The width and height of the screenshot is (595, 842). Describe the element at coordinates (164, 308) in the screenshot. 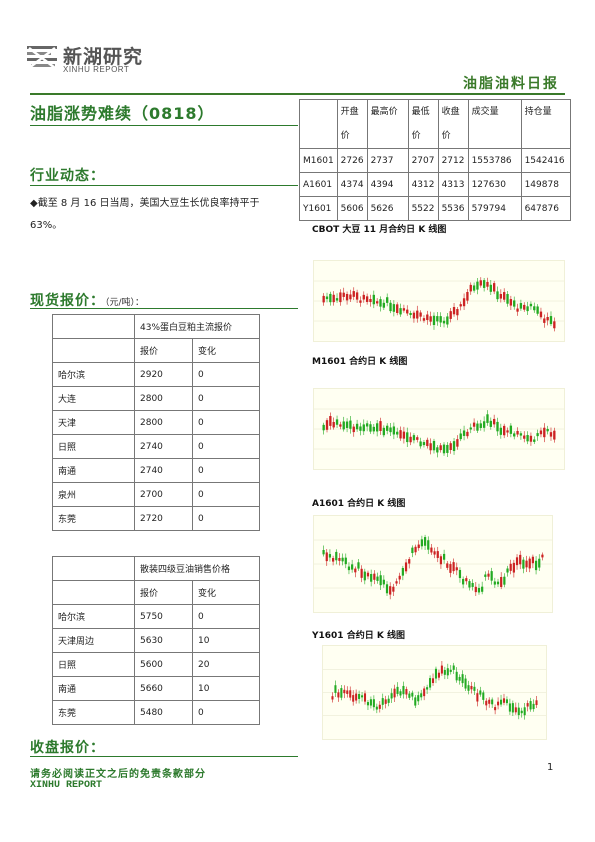

I see `spot-divider` at that location.